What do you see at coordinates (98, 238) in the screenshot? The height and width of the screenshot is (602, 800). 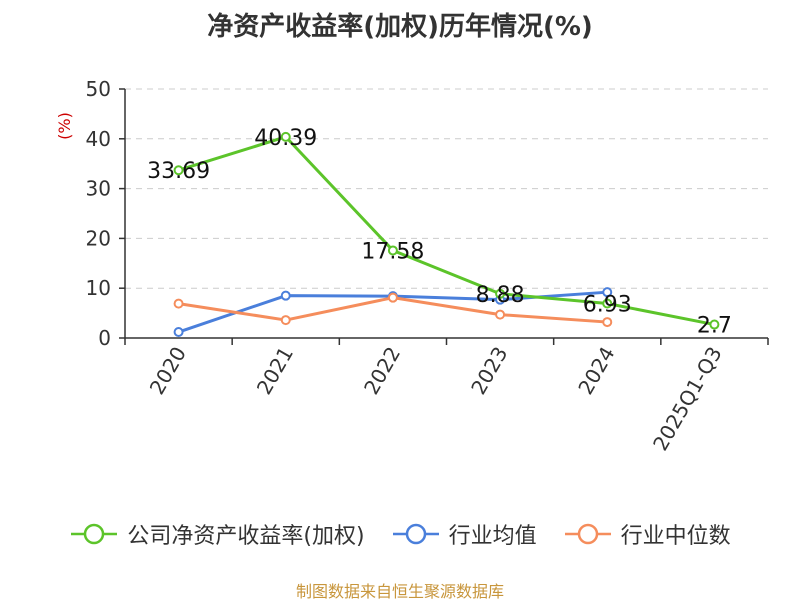 I see `y-tick-label: 20` at bounding box center [98, 238].